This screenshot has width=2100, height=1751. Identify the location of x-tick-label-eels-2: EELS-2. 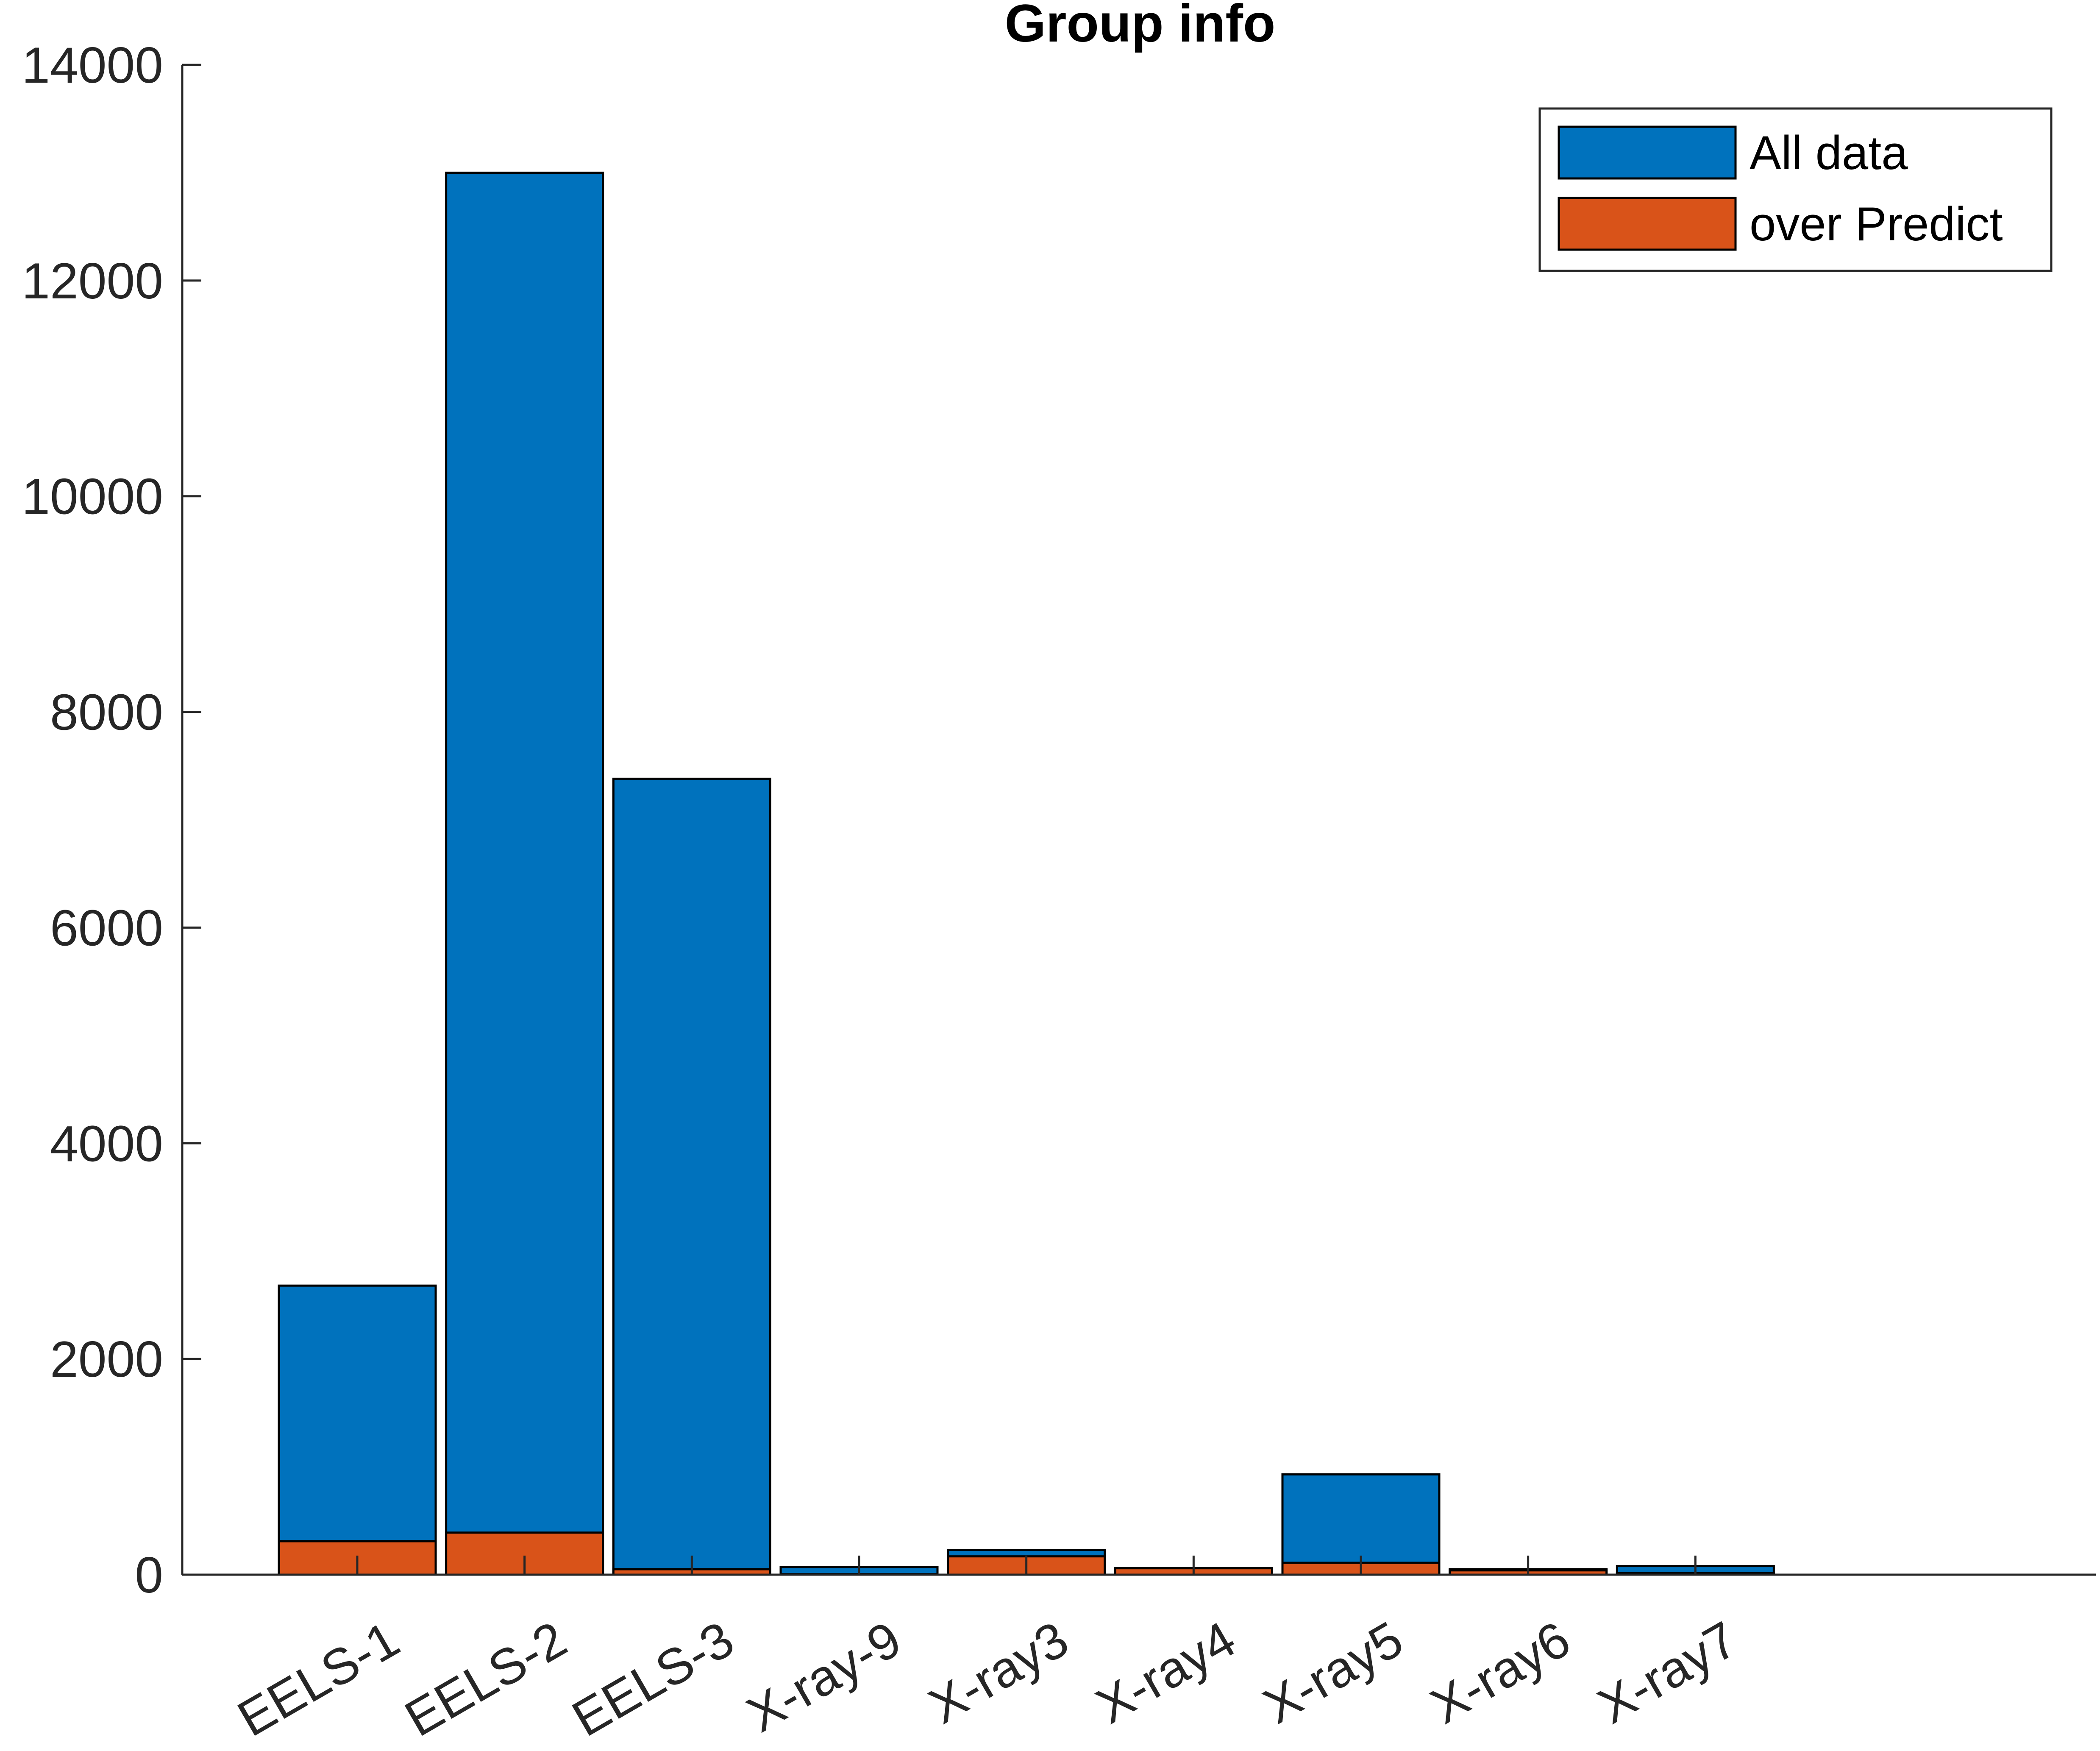
(486, 1679).